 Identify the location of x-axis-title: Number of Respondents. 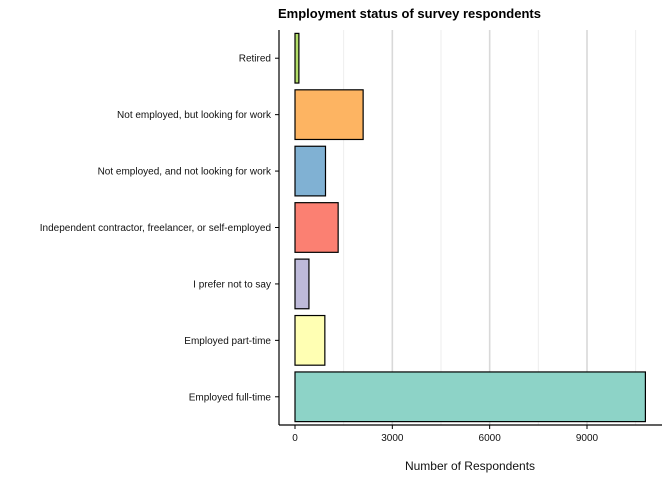
(470, 466).